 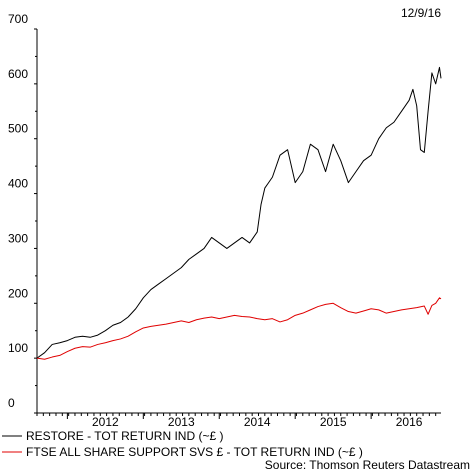 What do you see at coordinates (11, 403) in the screenshot?
I see `y-tick-label: 0` at bounding box center [11, 403].